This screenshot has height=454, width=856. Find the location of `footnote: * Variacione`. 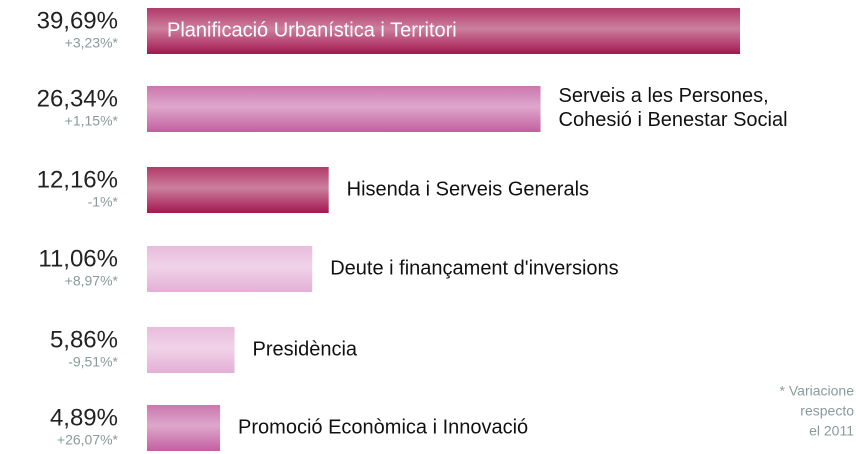

footnote: * Variacione is located at coordinates (817, 391).